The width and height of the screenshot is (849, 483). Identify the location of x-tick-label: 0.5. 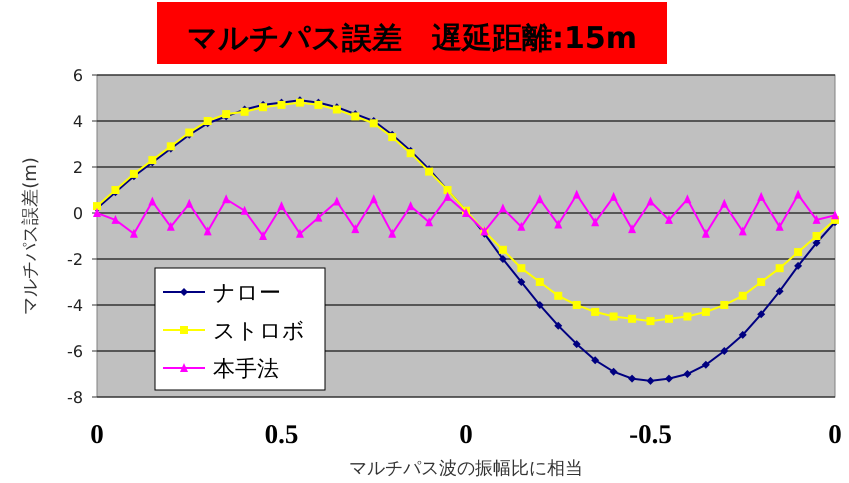
(281, 434).